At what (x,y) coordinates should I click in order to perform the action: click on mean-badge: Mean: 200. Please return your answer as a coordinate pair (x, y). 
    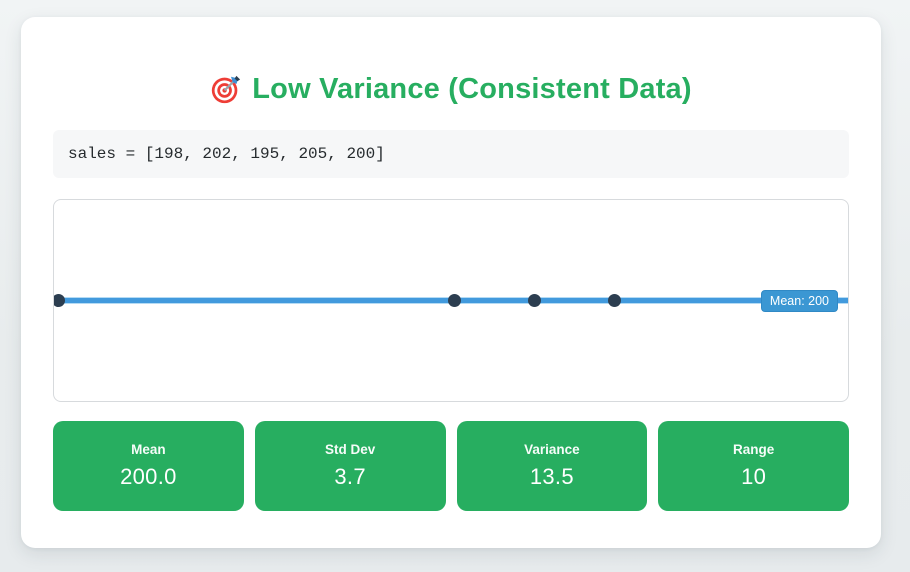
    Looking at the image, I should click on (799, 300).